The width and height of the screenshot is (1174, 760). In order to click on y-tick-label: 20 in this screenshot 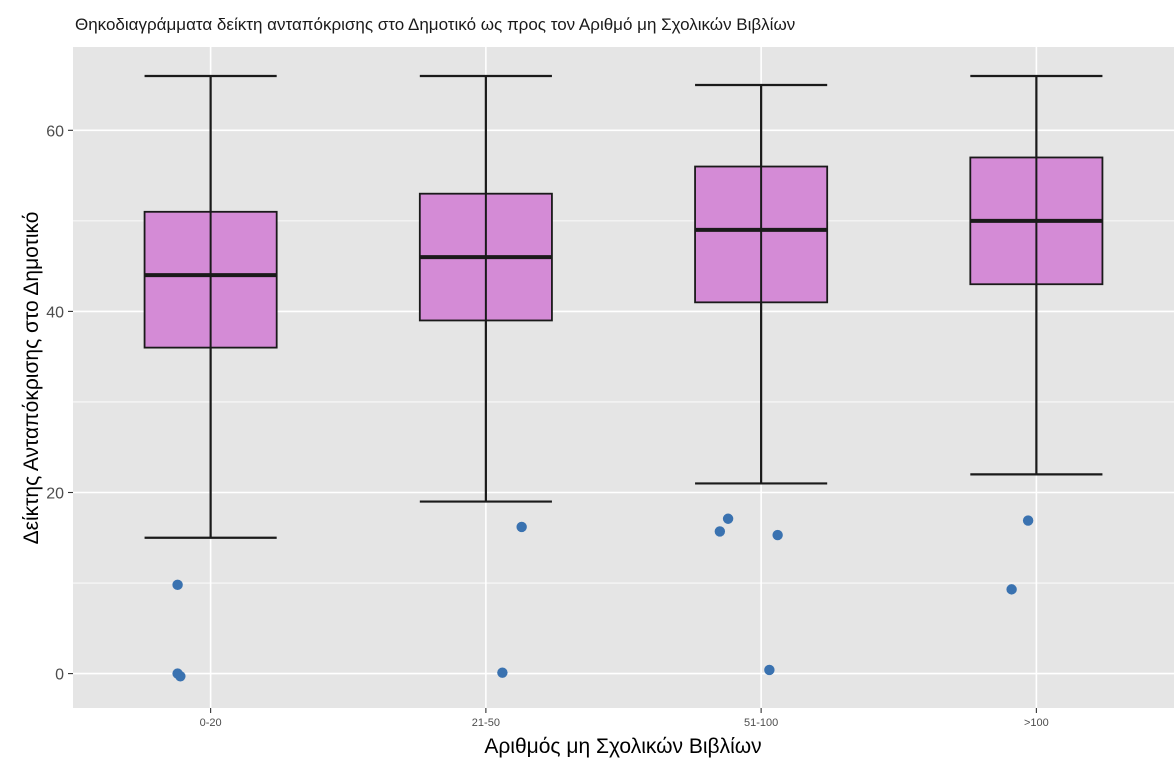, I will do `click(55, 493)`.